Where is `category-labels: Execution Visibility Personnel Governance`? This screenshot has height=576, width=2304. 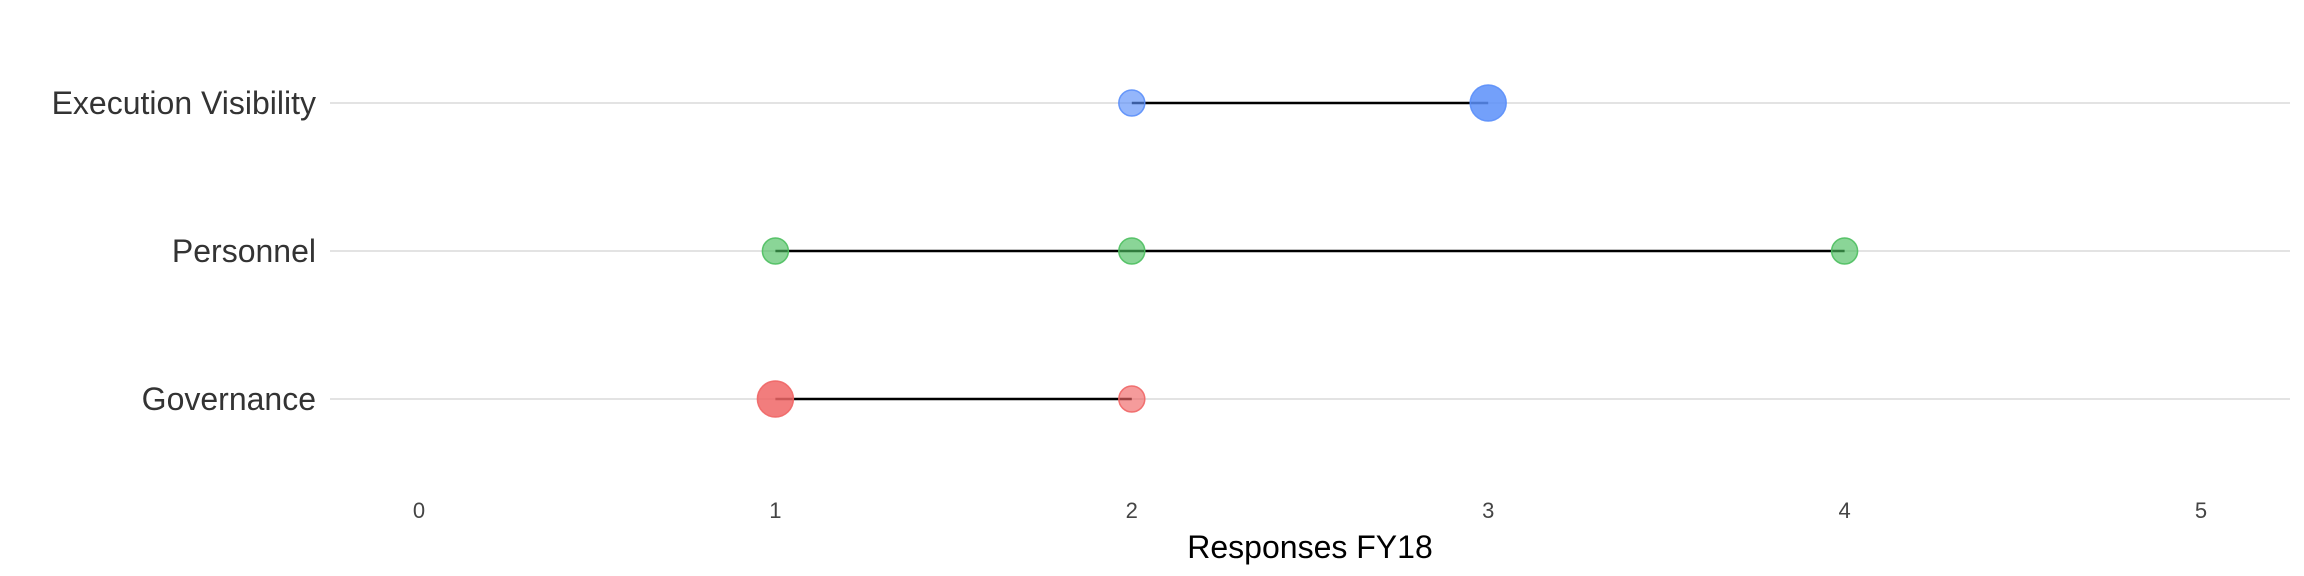 category-labels: Execution Visibility Personnel Governance is located at coordinates (184, 251).